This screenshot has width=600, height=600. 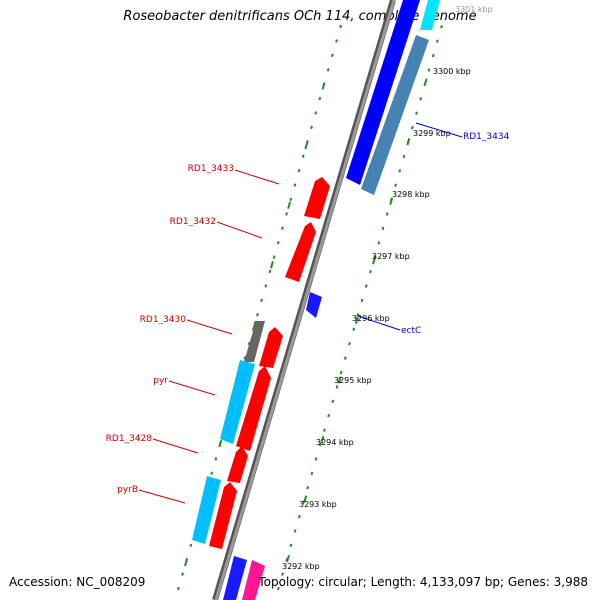 I want to click on scale-label: 3295 kbp, so click(x=353, y=380).